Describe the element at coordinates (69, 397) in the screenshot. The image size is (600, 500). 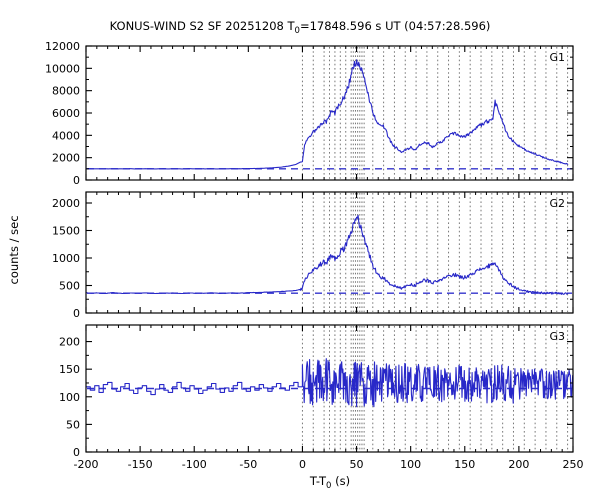
I see `y-tick-label: 100` at that location.